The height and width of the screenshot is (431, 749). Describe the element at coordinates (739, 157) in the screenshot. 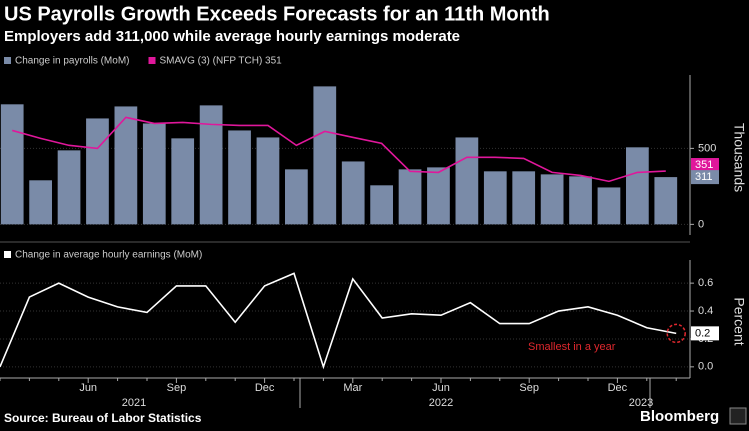

I see `y-axis-title: Thousands` at that location.